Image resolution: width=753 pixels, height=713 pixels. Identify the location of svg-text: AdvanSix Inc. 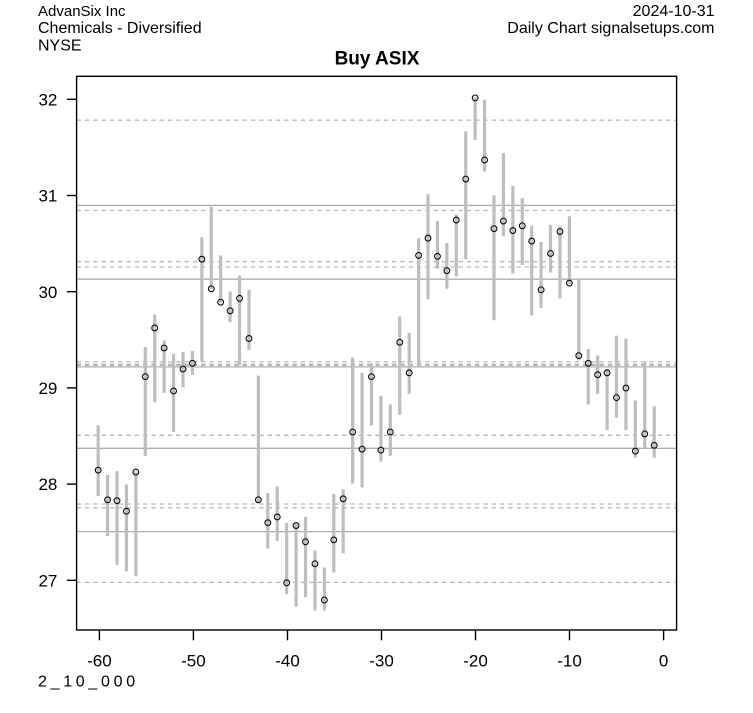
(82, 11).